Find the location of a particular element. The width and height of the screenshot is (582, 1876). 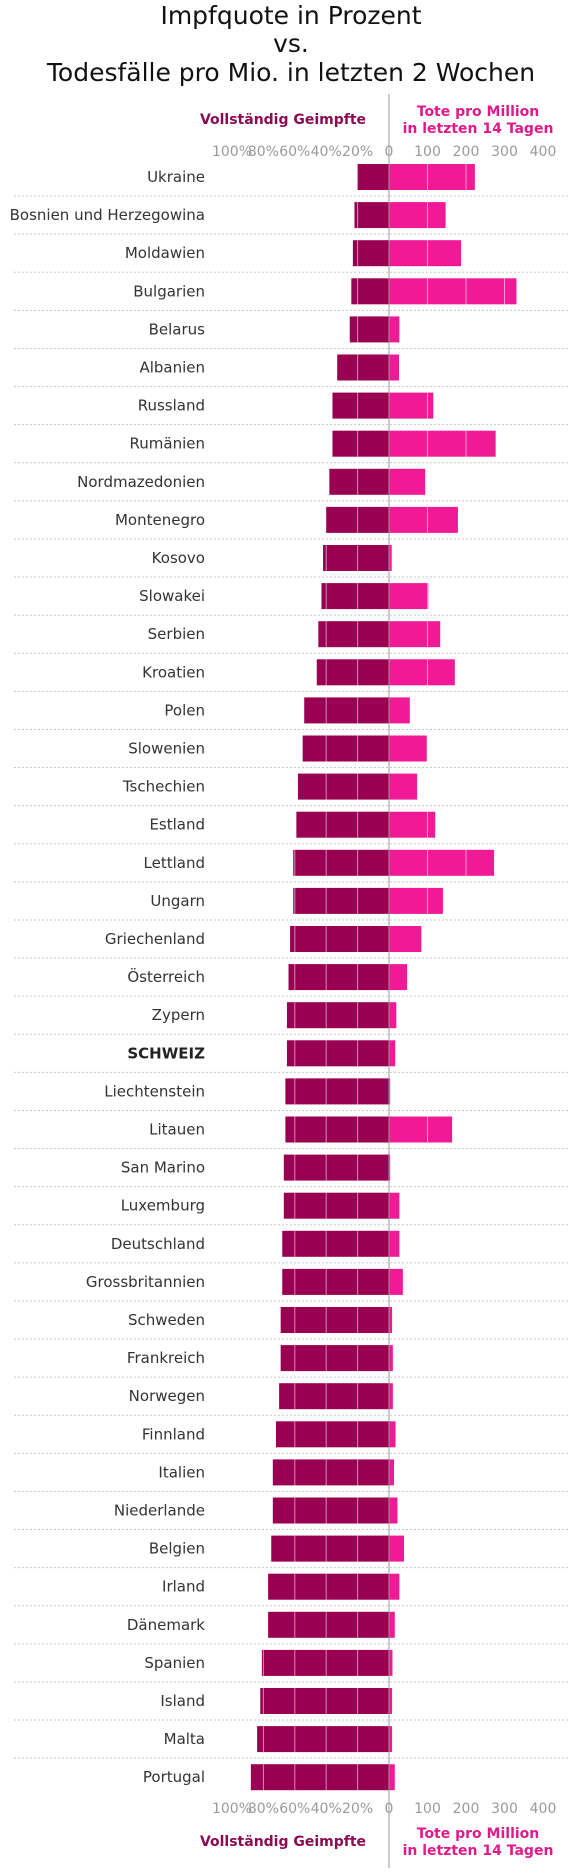

country-label: Litauen is located at coordinates (177, 1130).